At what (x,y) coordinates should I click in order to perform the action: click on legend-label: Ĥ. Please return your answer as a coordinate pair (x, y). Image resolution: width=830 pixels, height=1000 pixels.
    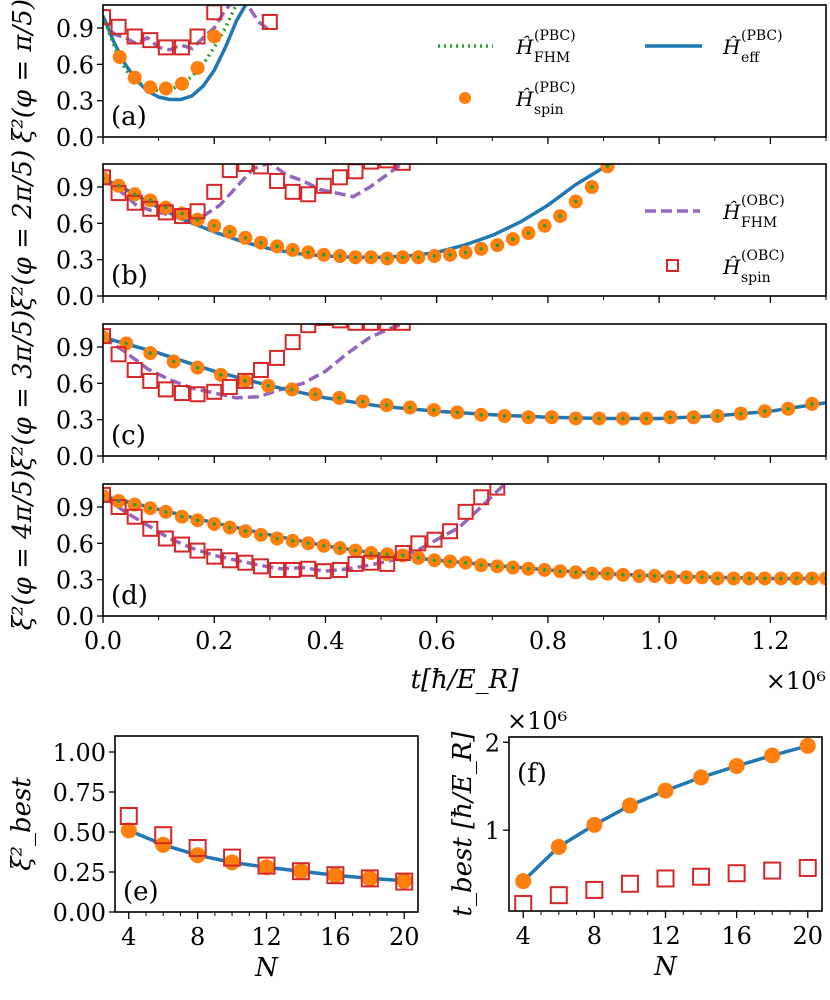
    Looking at the image, I should click on (524, 99).